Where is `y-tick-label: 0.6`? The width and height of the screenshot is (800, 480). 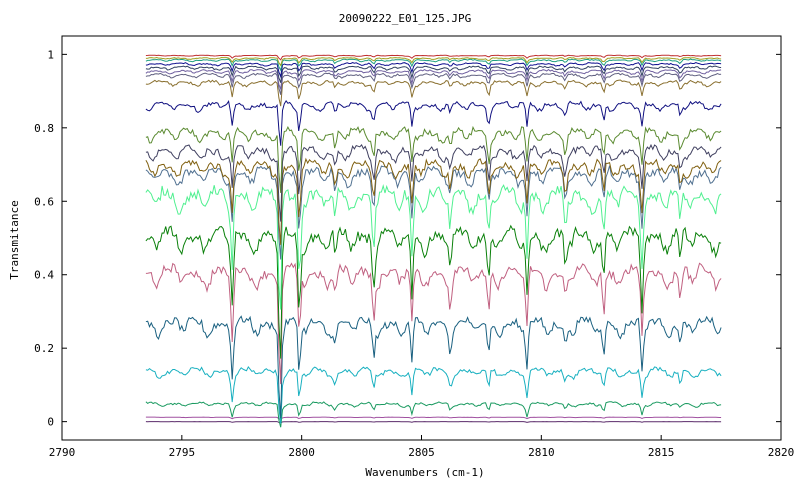 y-tick-label: 0.6 is located at coordinates (44, 201).